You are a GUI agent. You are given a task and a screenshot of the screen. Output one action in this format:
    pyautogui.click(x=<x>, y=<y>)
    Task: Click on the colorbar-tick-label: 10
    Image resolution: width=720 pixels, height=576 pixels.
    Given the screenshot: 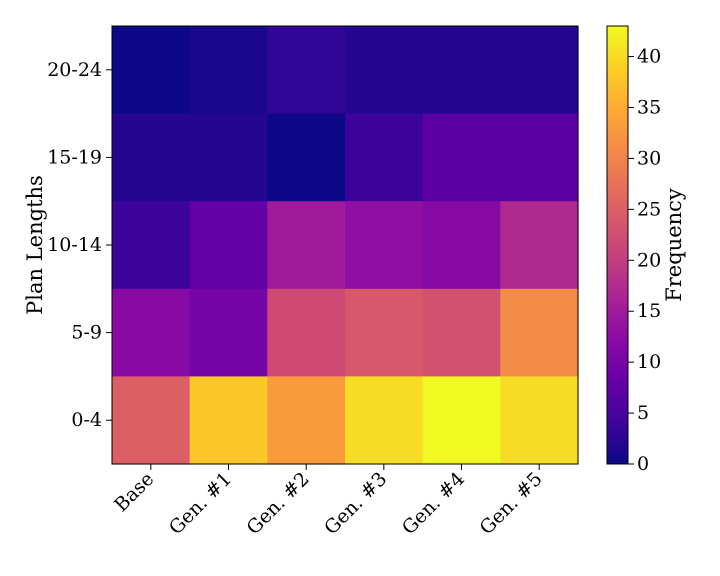 What is the action you would take?
    pyautogui.click(x=649, y=362)
    